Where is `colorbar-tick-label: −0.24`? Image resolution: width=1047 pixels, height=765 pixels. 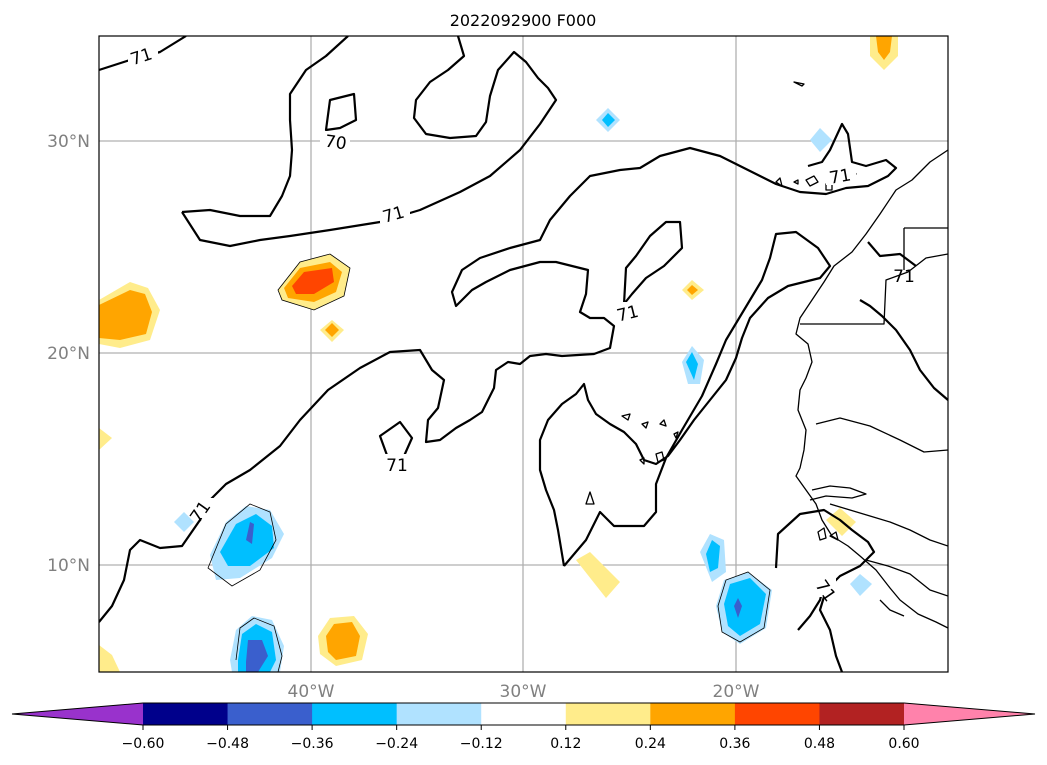
colorbar-tick-label: −0.24 is located at coordinates (396, 744).